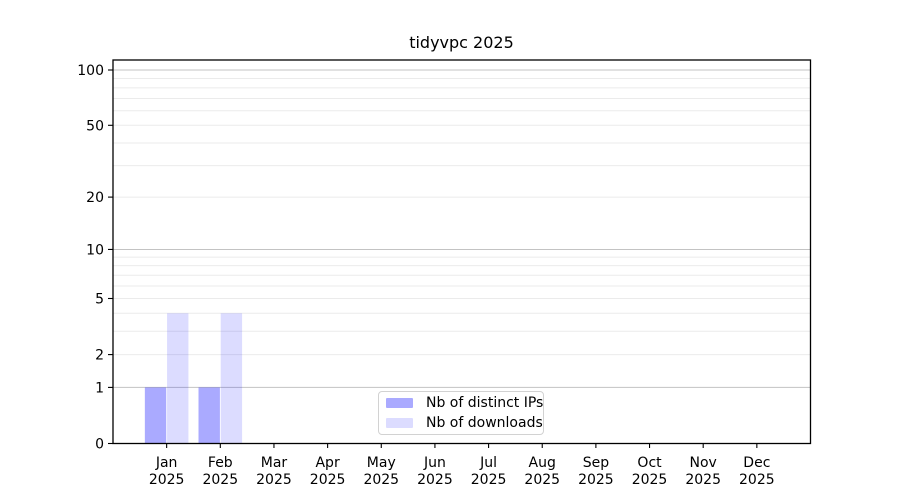  I want to click on x-tick-label-month: Aug, so click(542, 463).